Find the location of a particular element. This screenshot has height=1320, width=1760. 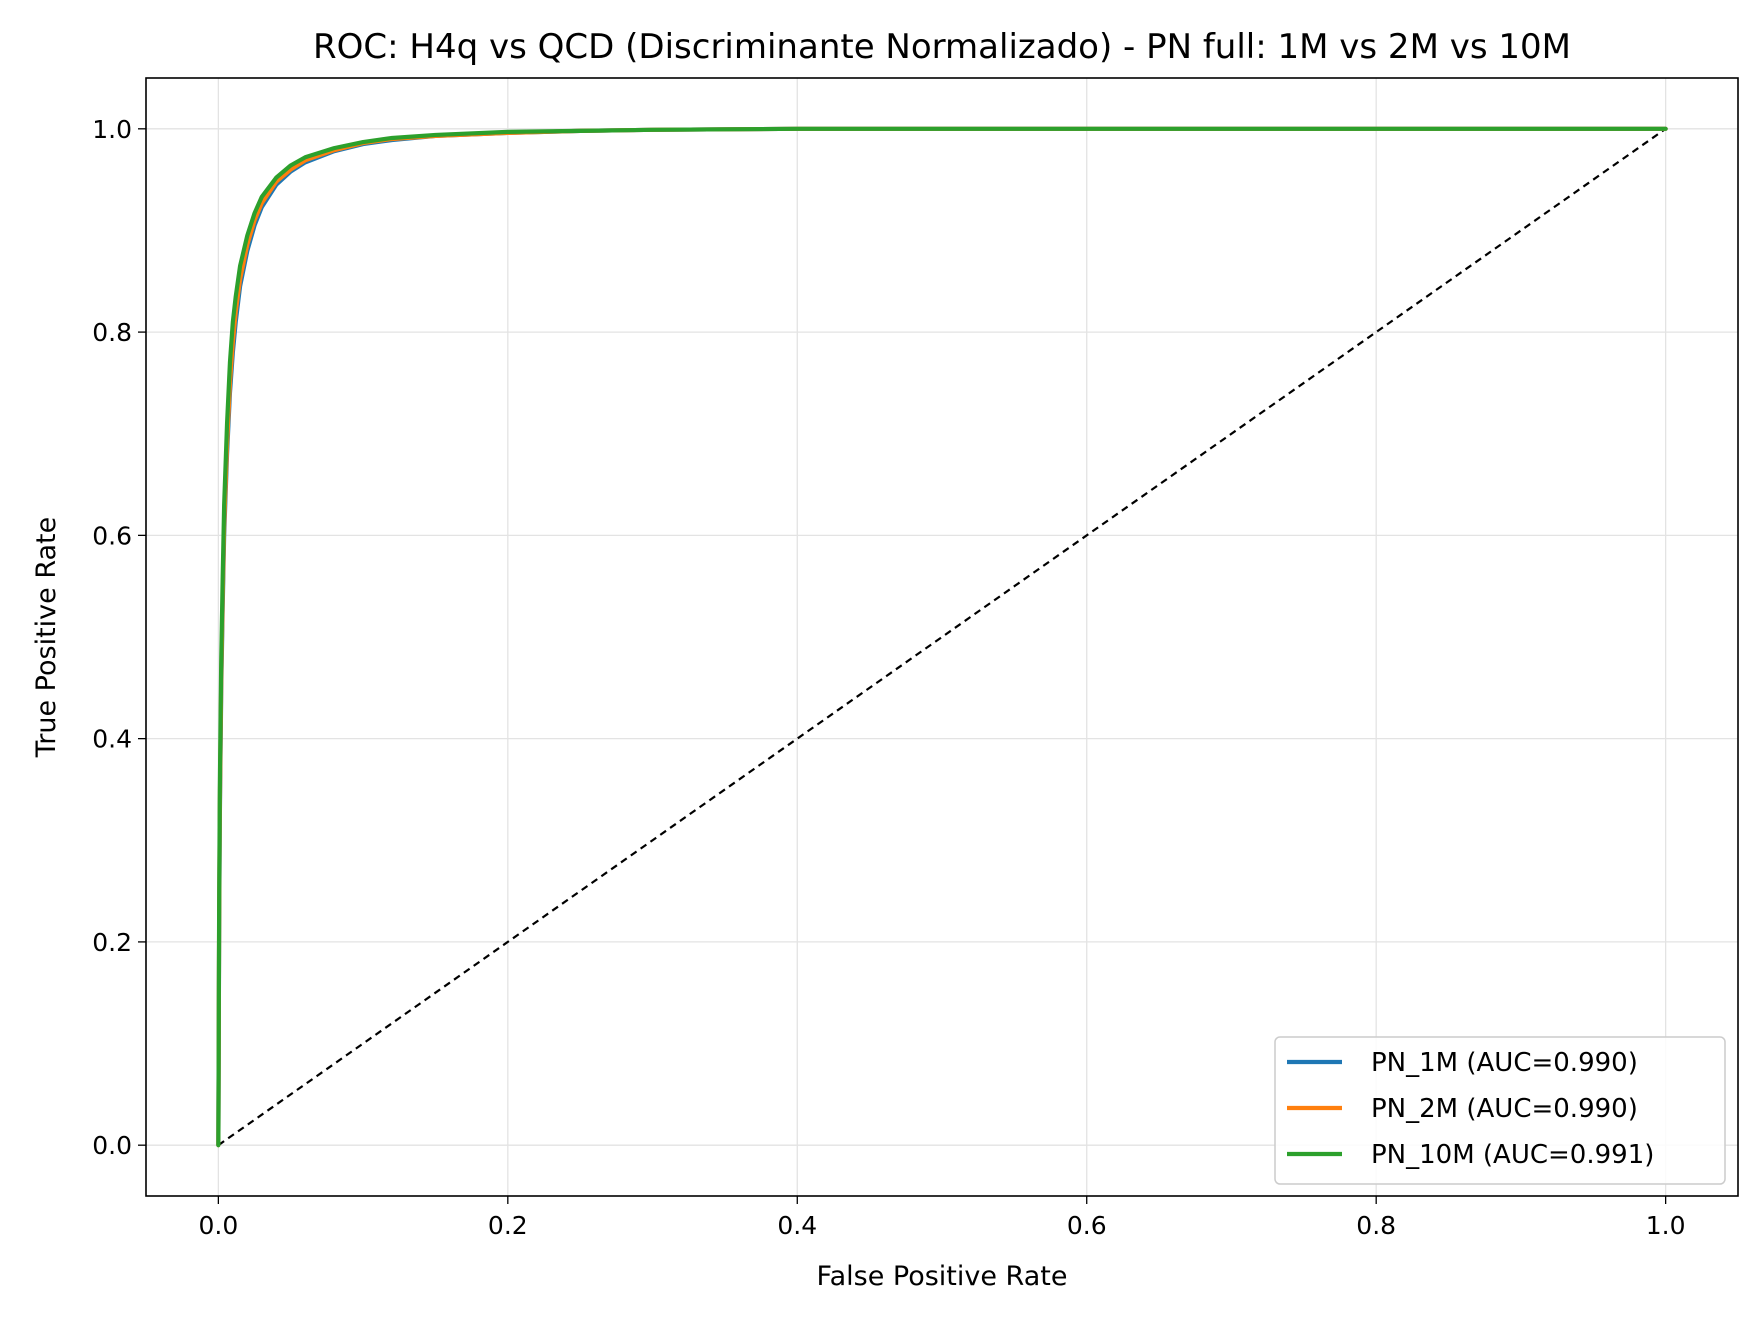

x-tick-label: 0.2 is located at coordinates (508, 1225).